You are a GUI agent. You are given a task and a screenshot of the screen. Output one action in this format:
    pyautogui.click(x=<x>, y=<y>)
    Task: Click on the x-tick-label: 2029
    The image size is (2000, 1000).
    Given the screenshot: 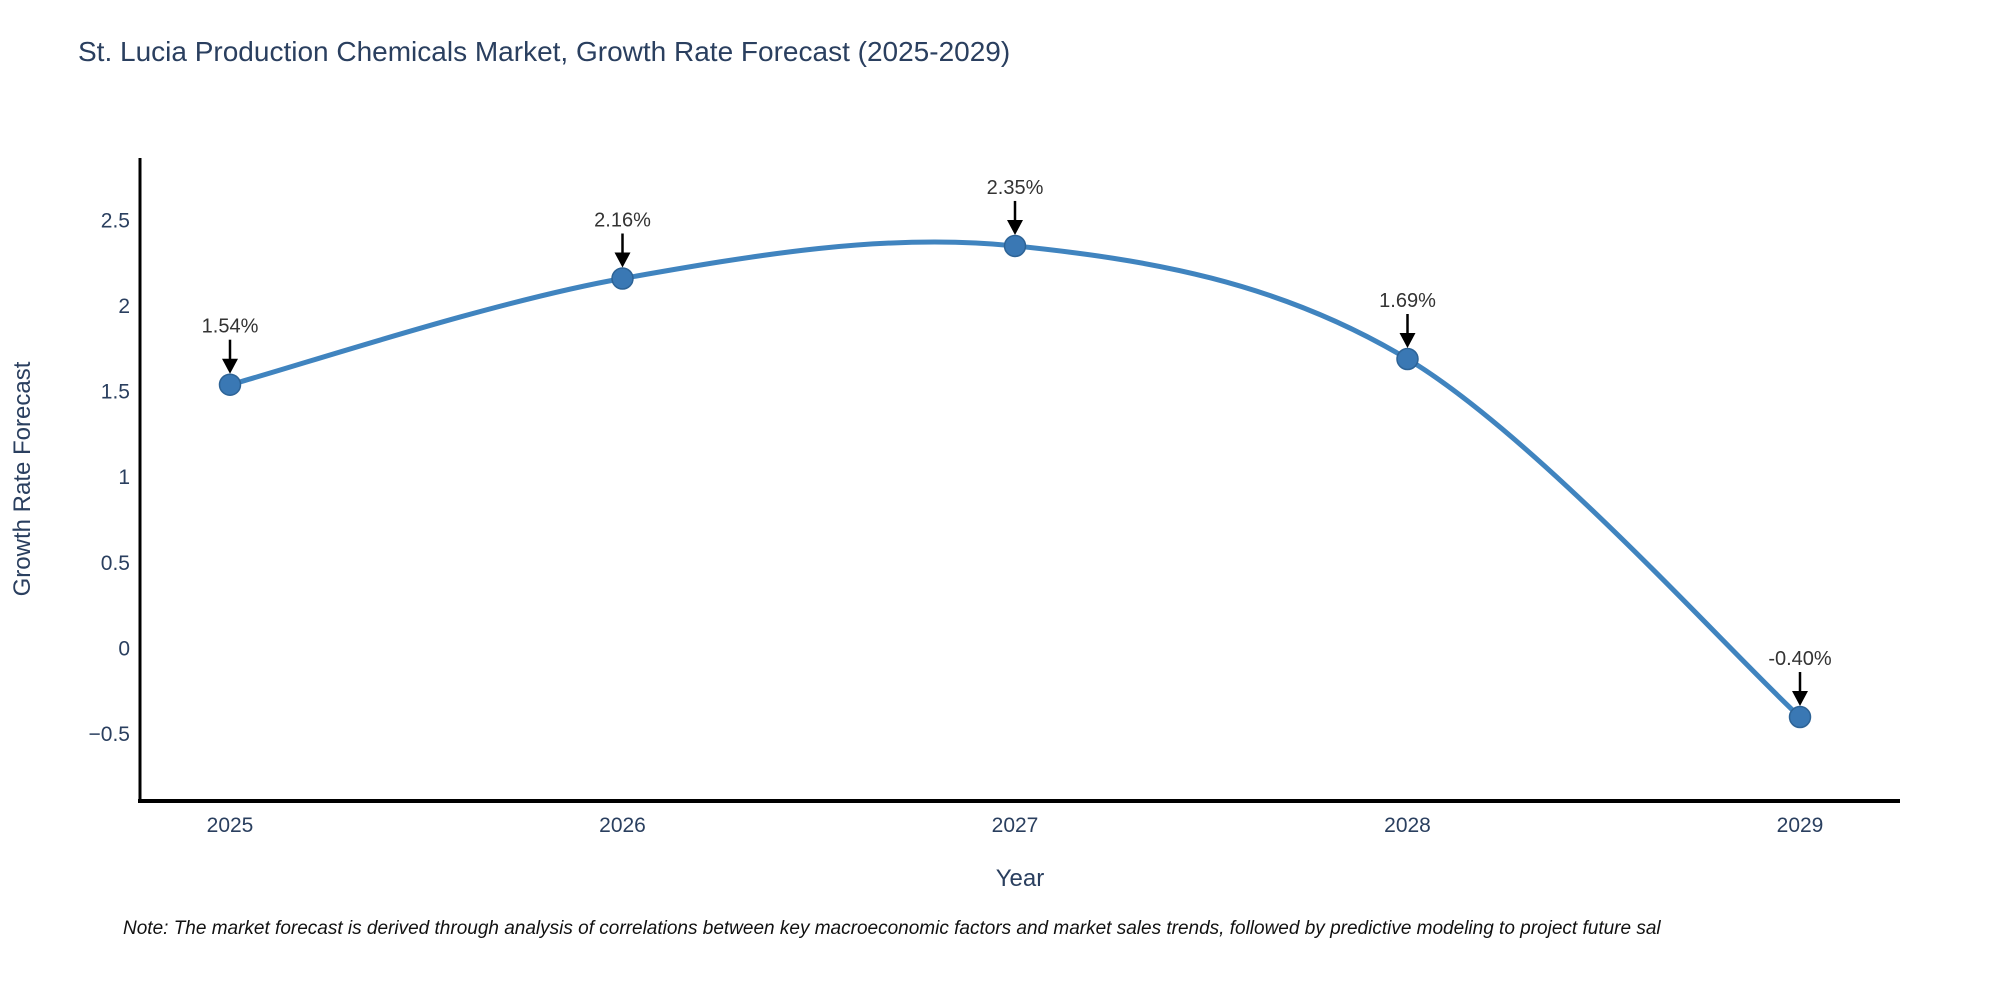 What is the action you would take?
    pyautogui.click(x=1800, y=825)
    